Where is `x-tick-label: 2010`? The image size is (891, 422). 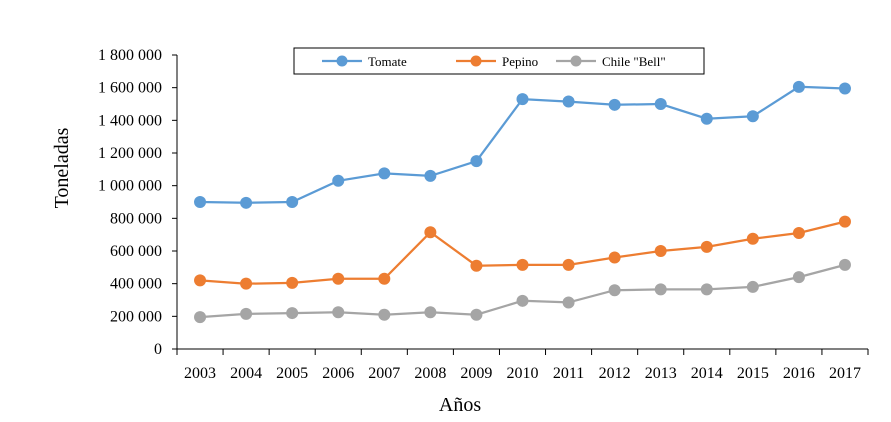 x-tick-label: 2010 is located at coordinates (523, 373).